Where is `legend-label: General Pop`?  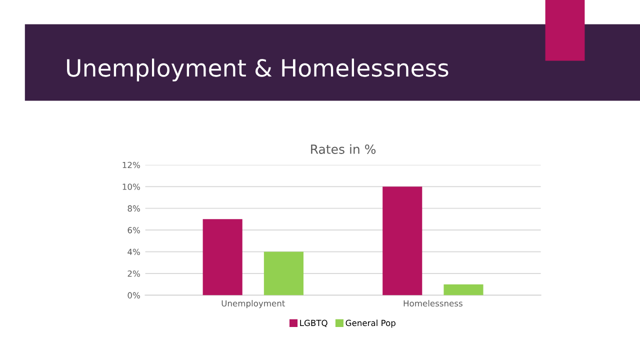 legend-label: General Pop is located at coordinates (371, 324).